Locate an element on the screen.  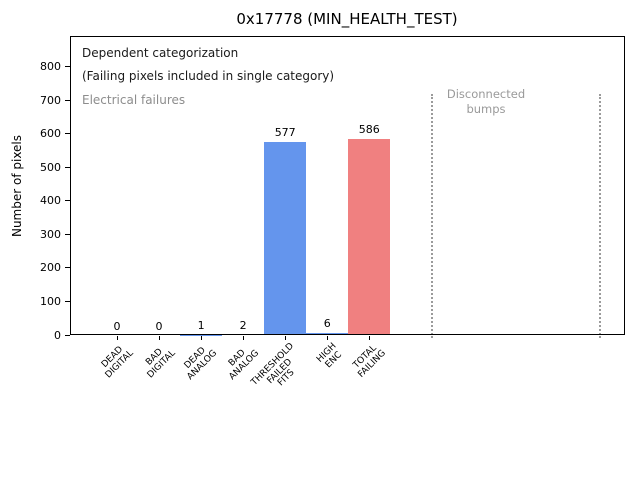
y-tick-label: 800 is located at coordinates (50, 67).